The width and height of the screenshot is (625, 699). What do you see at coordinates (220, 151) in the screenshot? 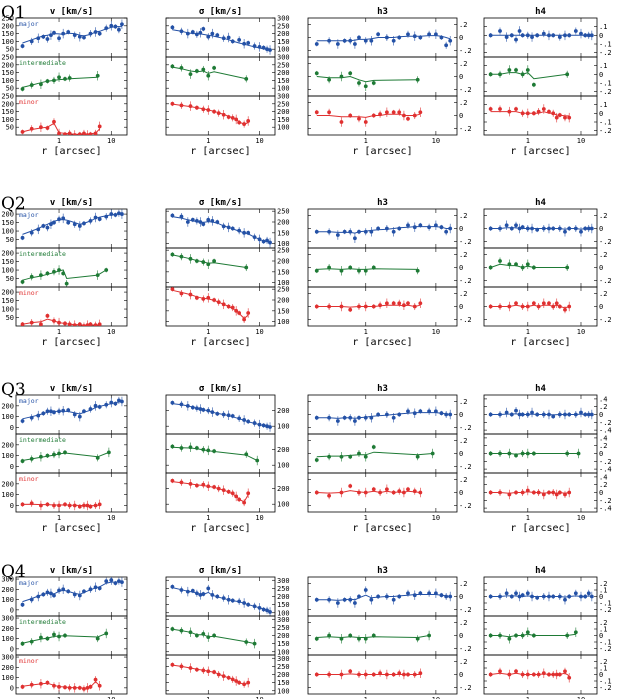
I see `x-axis-label: r [arcsec]` at bounding box center [220, 151].